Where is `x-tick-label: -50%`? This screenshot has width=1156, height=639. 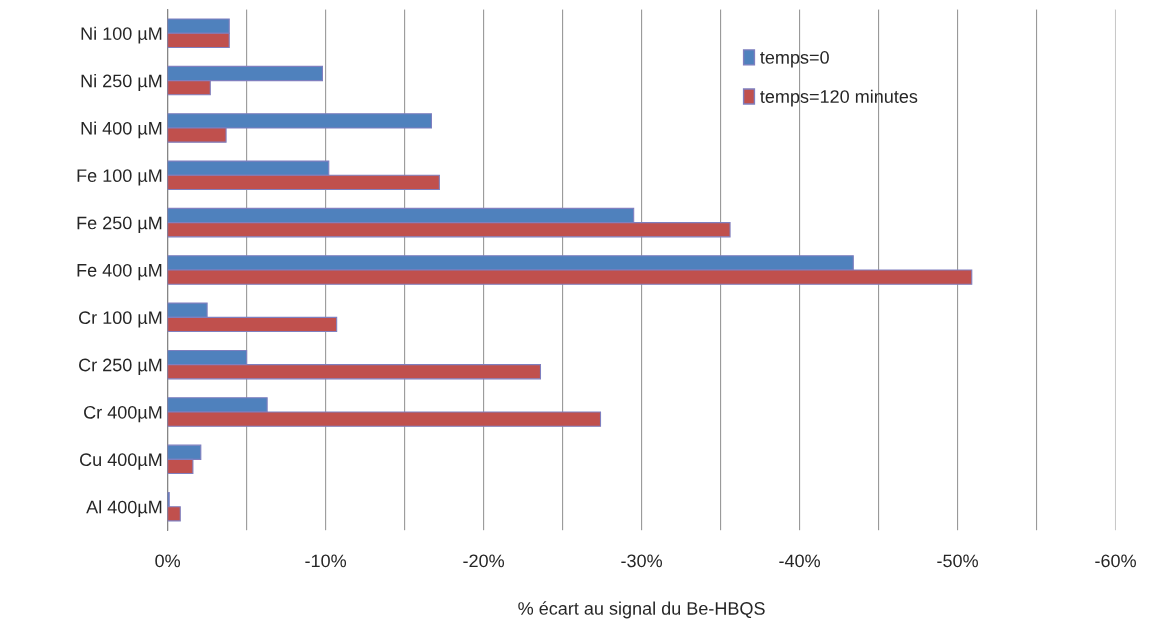
x-tick-label: -50% is located at coordinates (957, 561).